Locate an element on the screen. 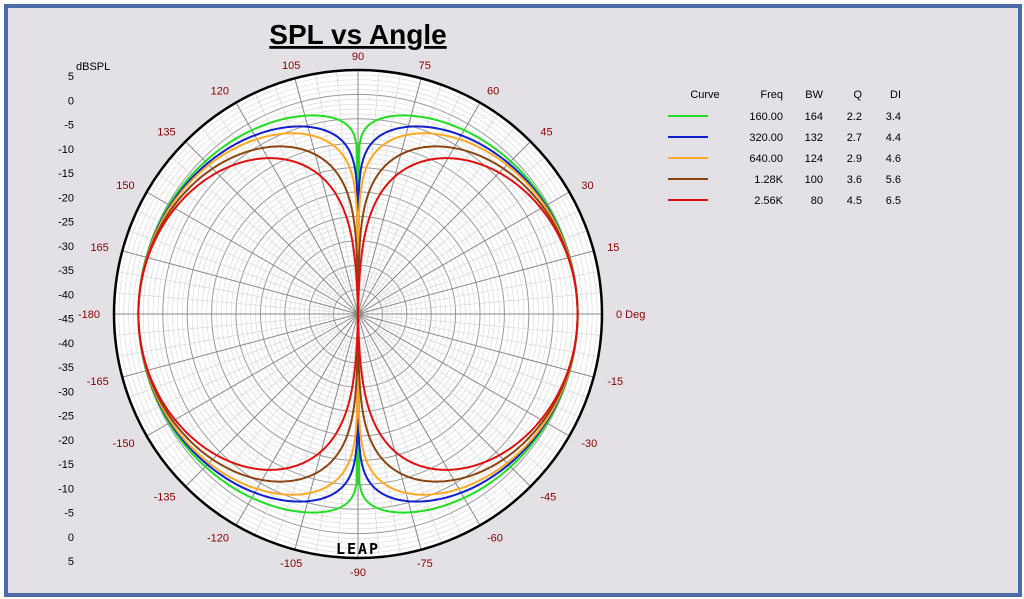 The width and height of the screenshot is (1024, 599). legend-value: 2.2 is located at coordinates (854, 117).